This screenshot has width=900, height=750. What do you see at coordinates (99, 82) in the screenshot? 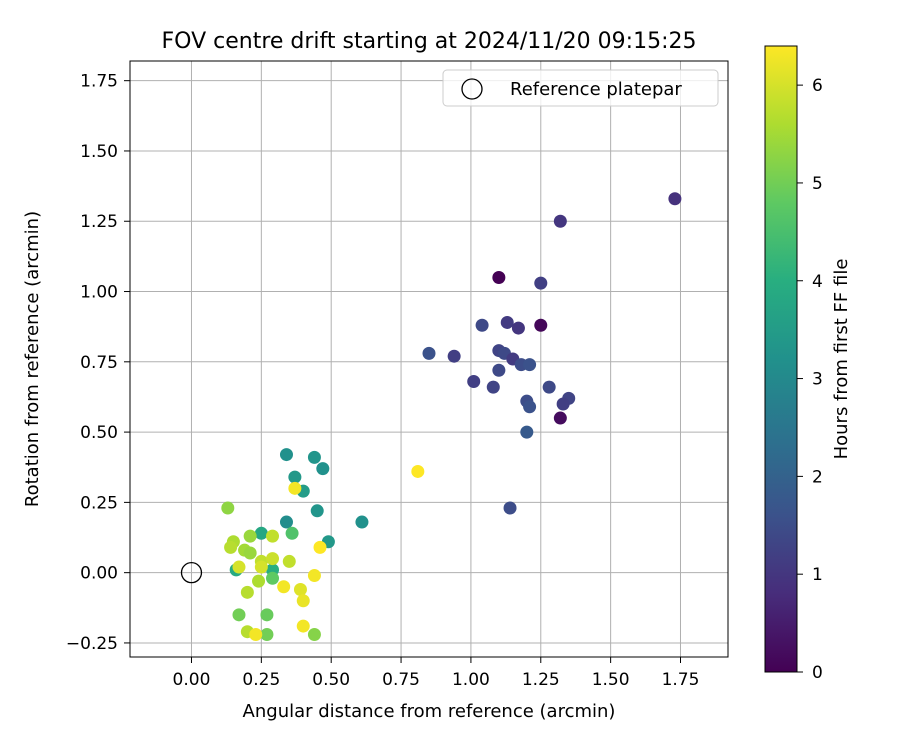
I see `y-tick-label: 1.75` at bounding box center [99, 82].